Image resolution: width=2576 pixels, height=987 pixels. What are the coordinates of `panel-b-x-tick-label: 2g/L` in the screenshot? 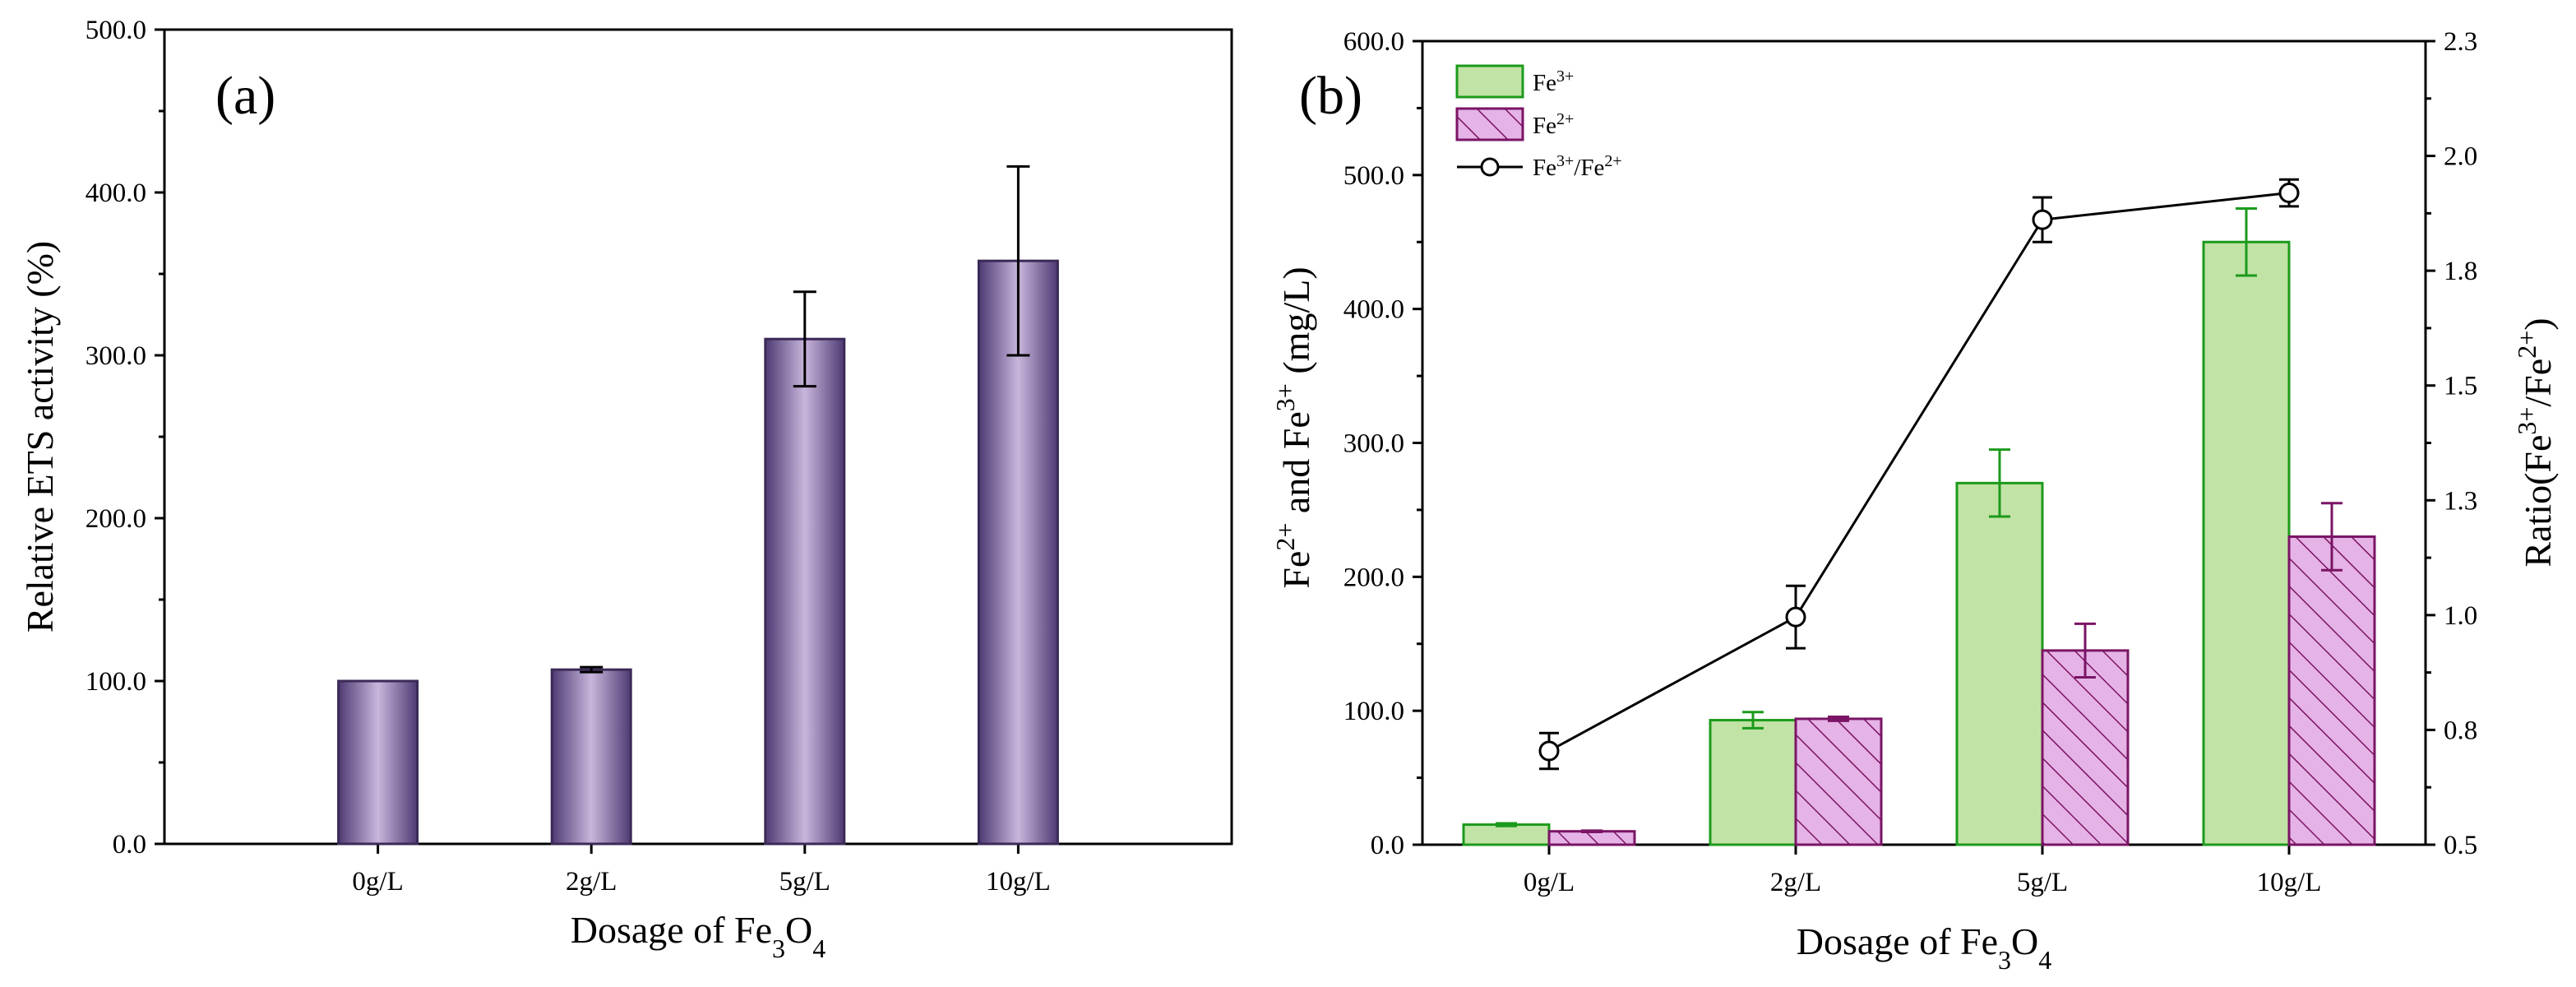 It's located at (1795, 882).